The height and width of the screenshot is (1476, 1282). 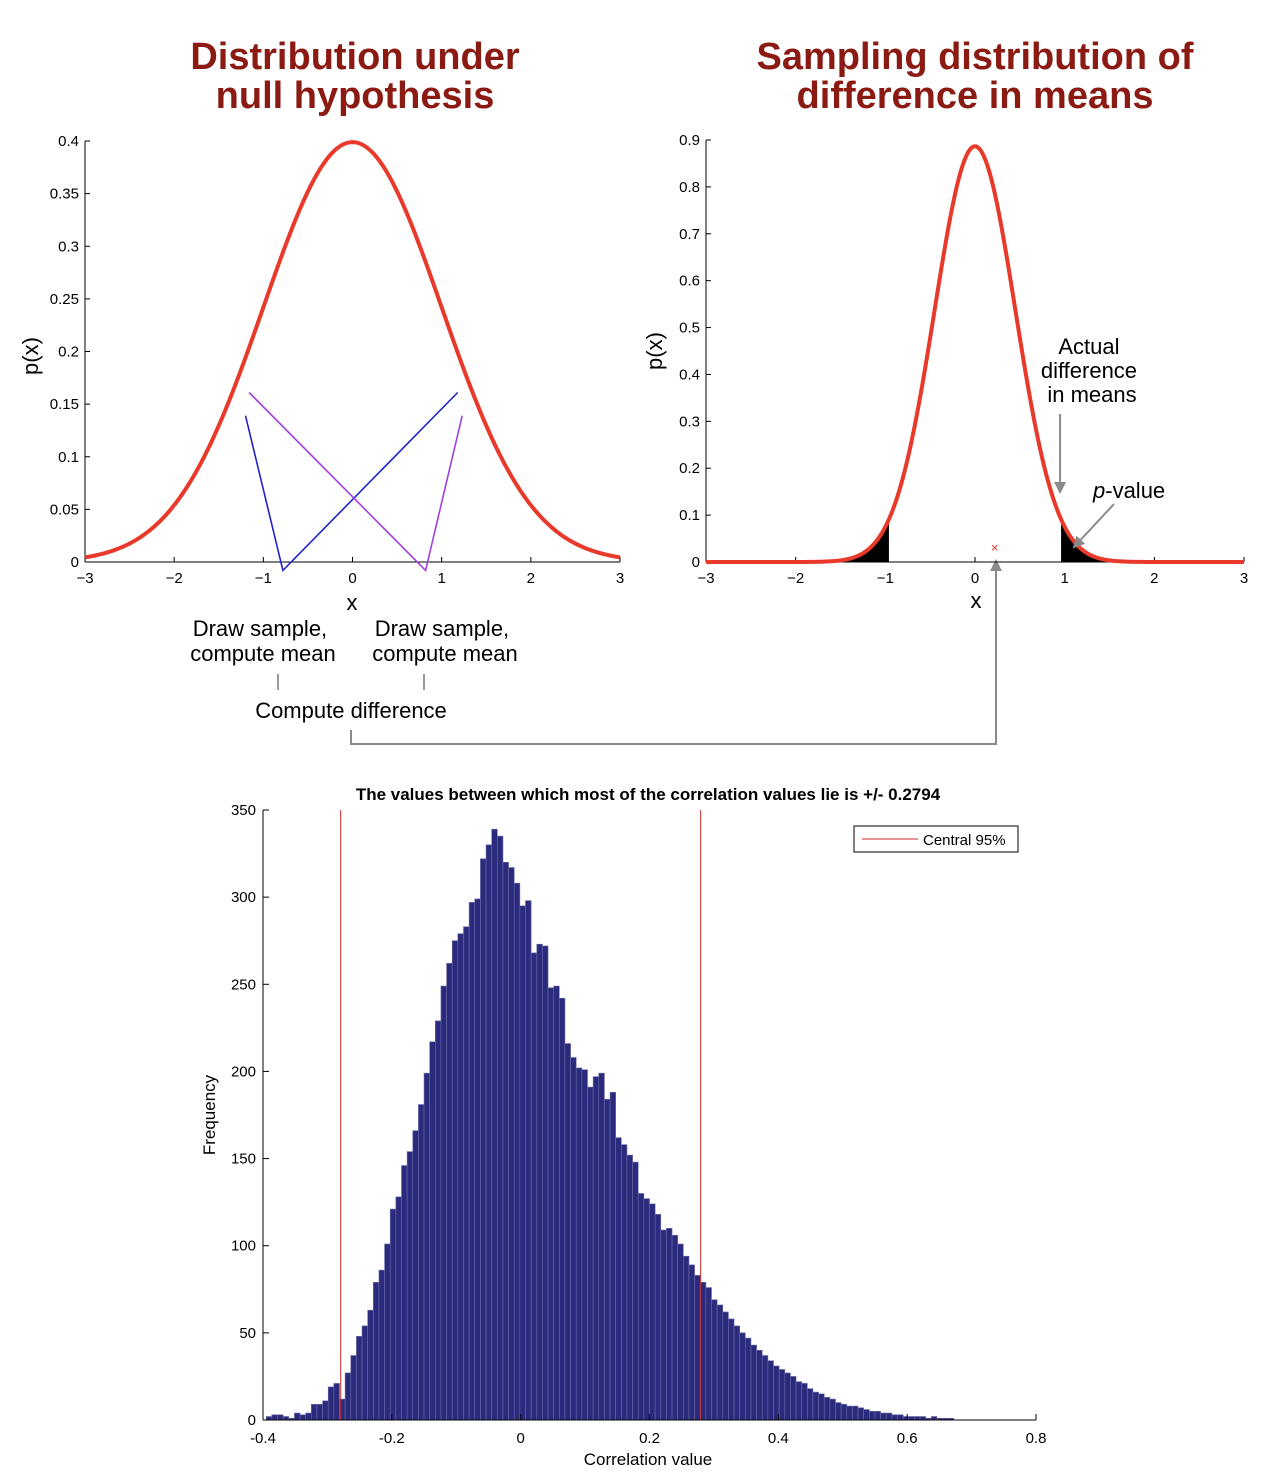 I want to click on c2-x-label: x, so click(x=976, y=600).